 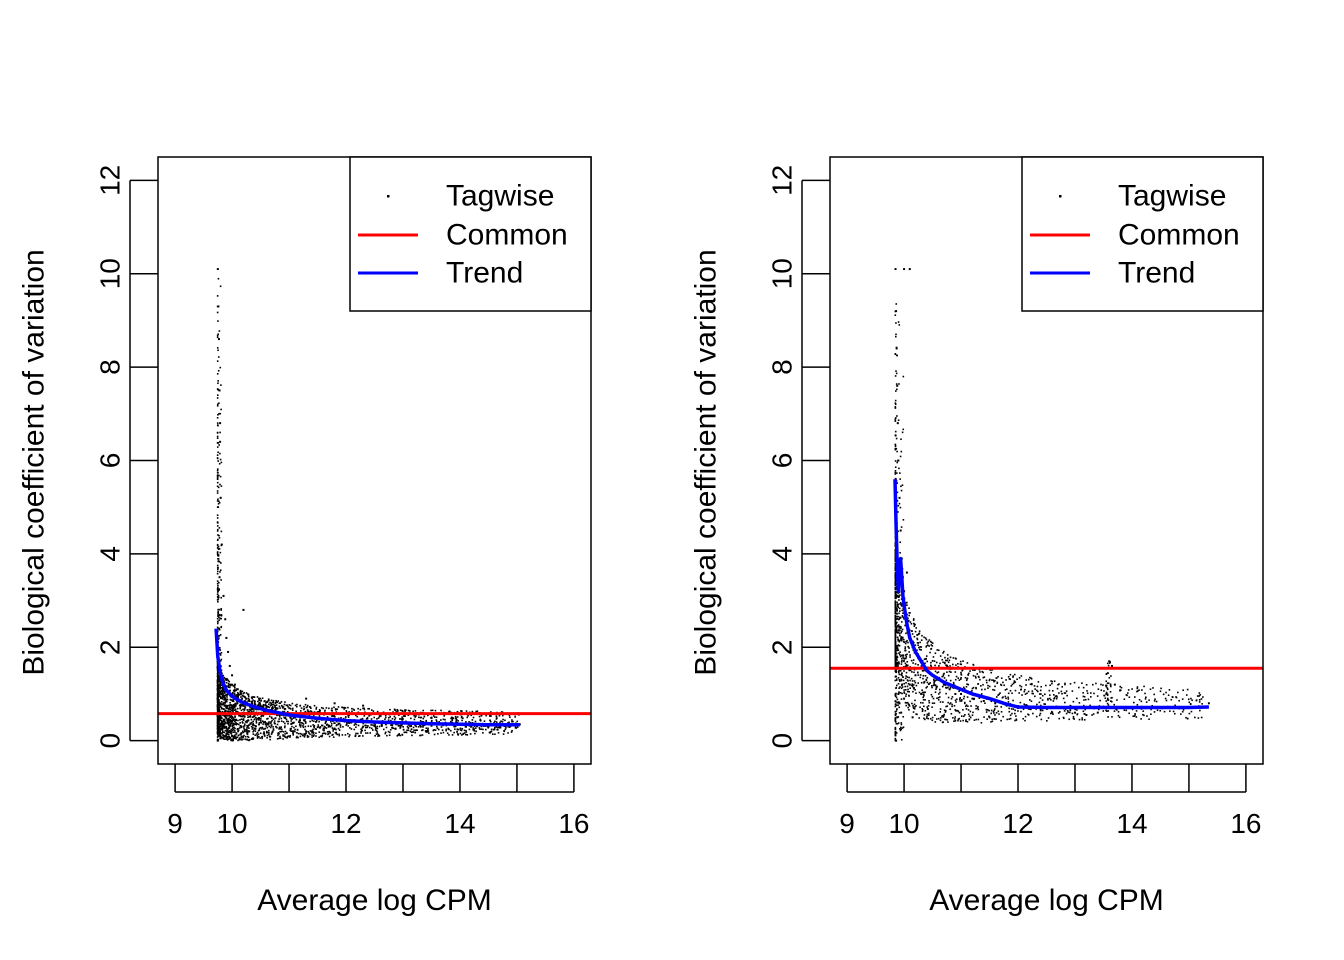 What do you see at coordinates (782, 461) in the screenshot?
I see `y-tick-label: 6` at bounding box center [782, 461].